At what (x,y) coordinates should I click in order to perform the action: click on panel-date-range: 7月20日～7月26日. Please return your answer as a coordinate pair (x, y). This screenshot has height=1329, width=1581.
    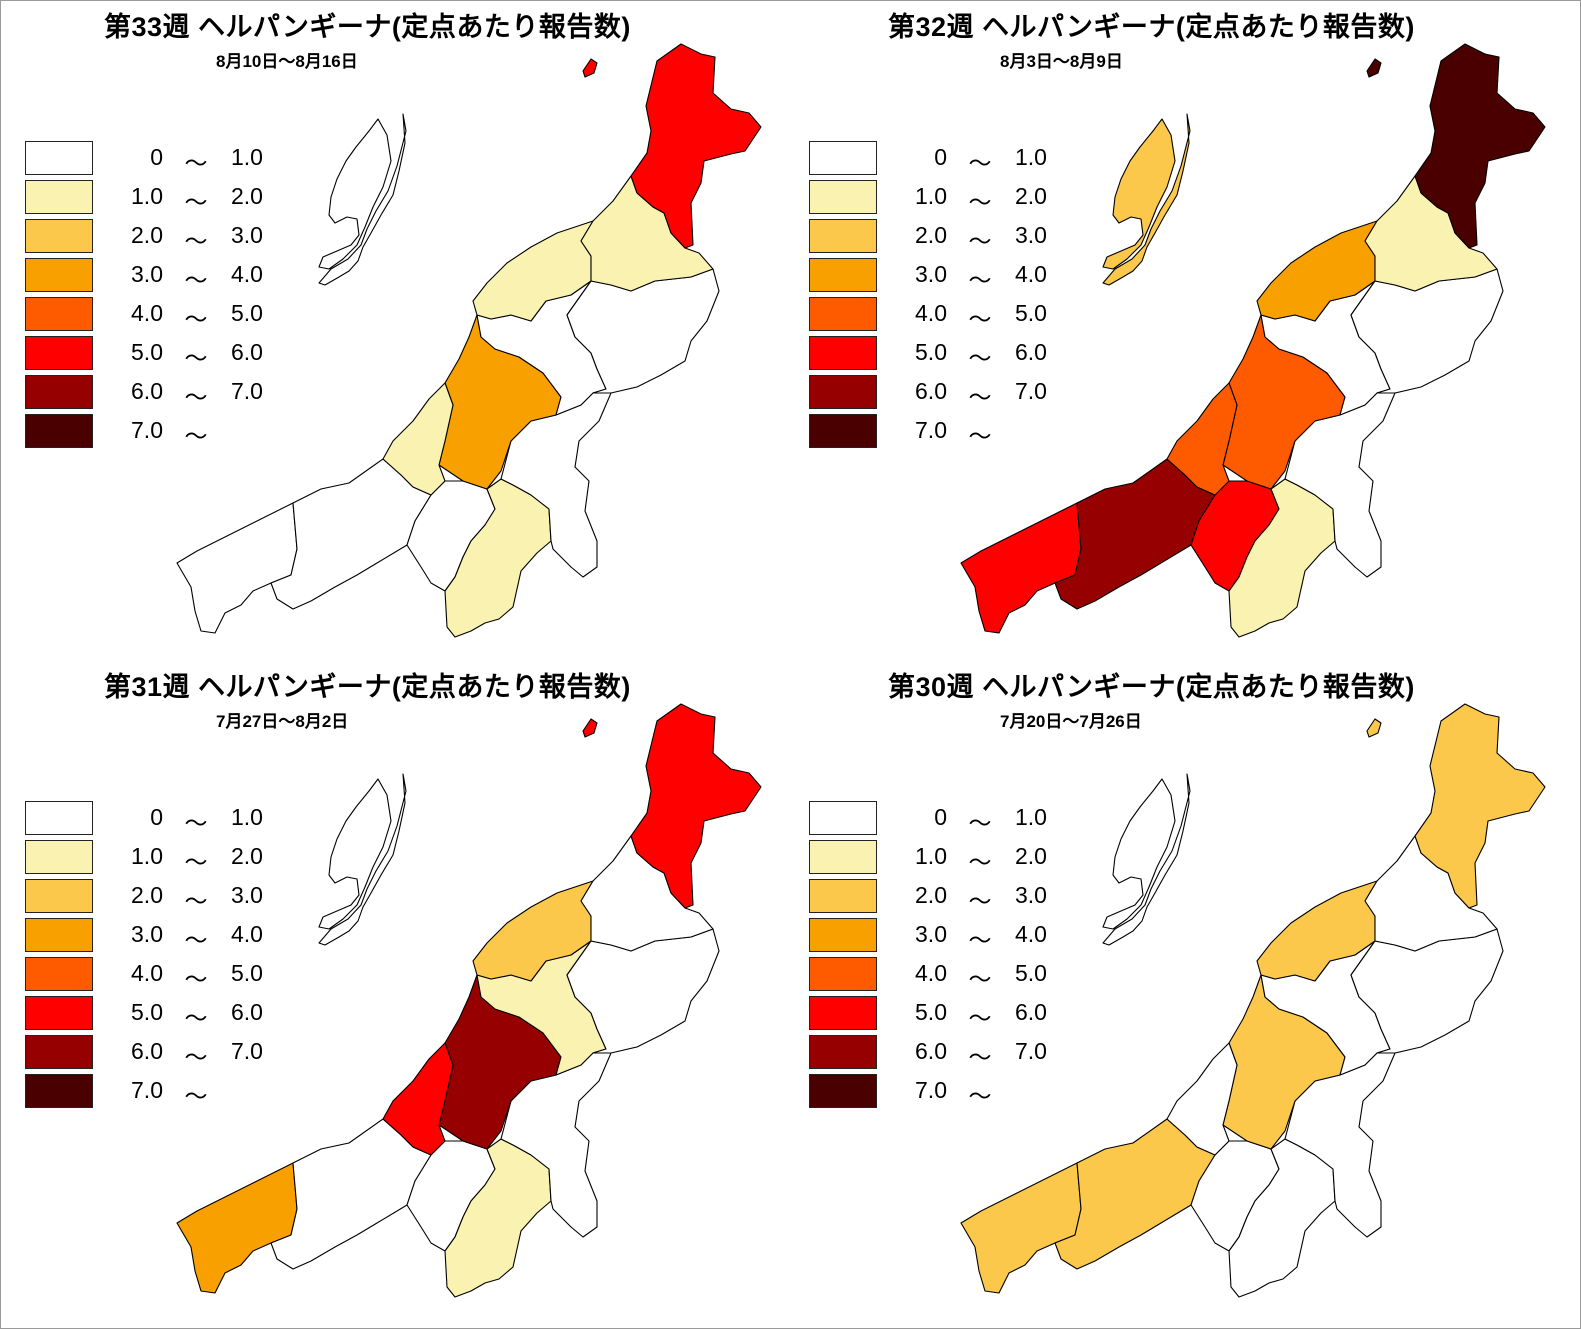
    Looking at the image, I should click on (1071, 721).